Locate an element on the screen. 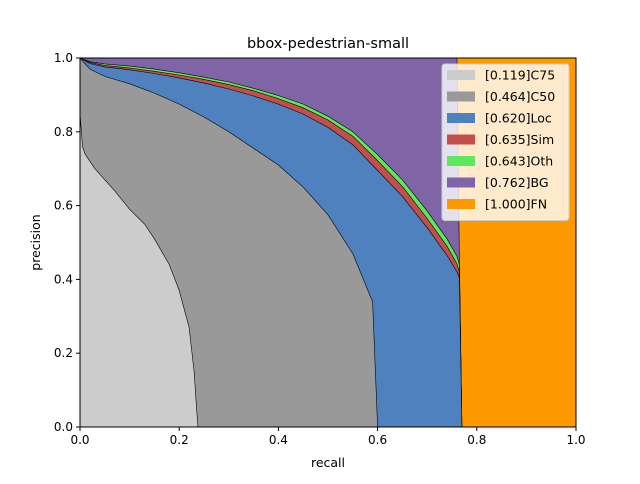  x-tick-label: 0.0 is located at coordinates (79, 440).